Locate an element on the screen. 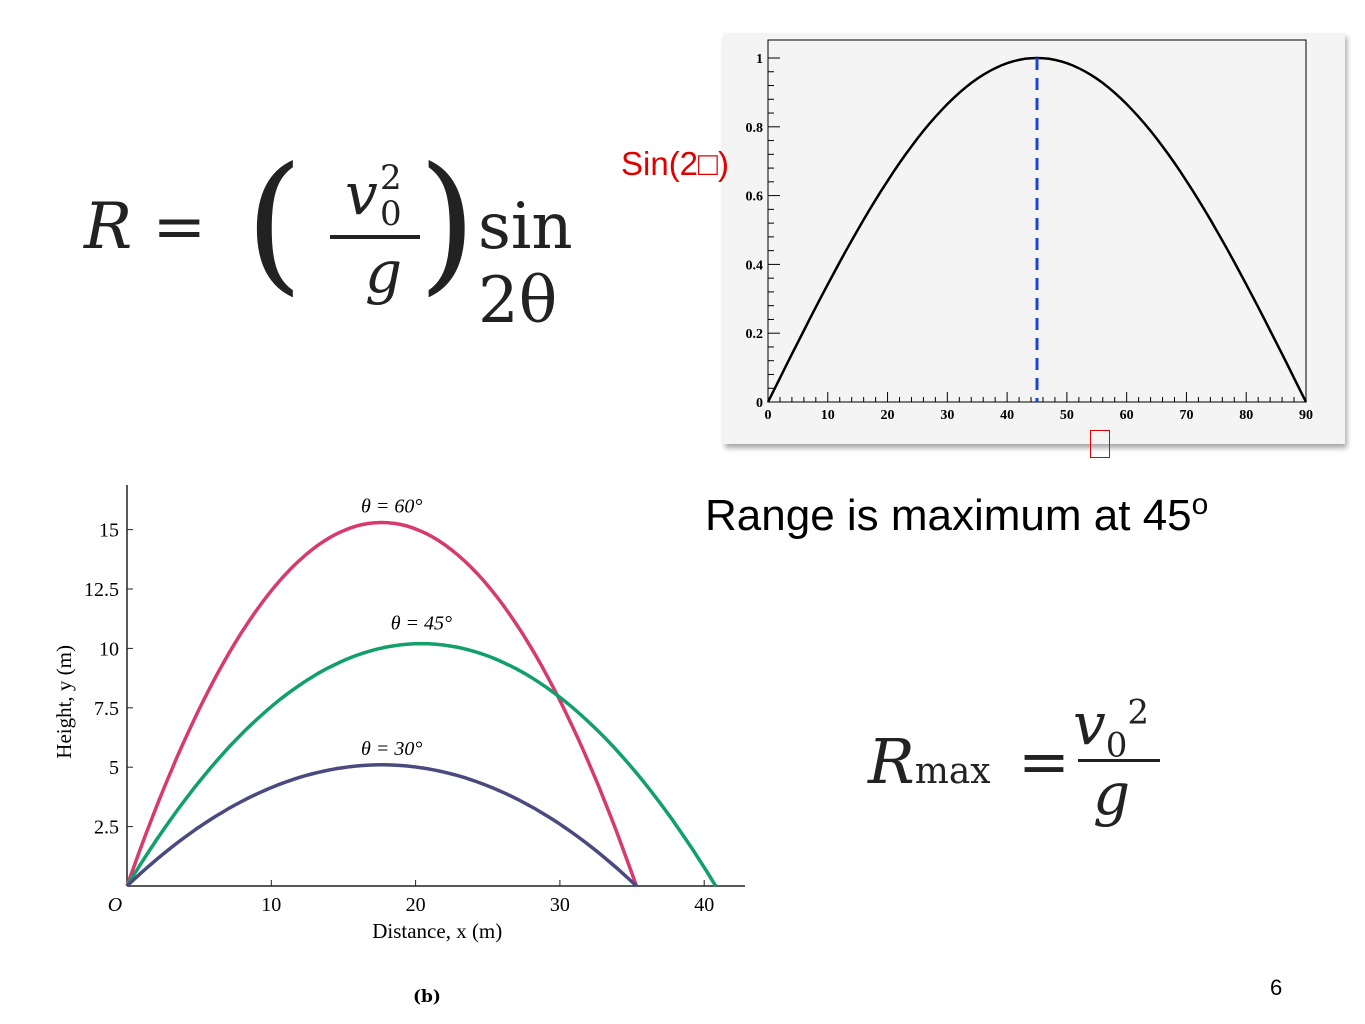  traj-y-tick-label: 15 is located at coordinates (109, 531).